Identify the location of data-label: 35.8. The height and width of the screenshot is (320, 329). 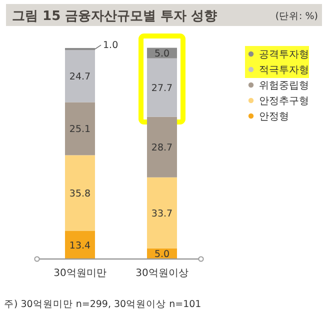
(80, 194).